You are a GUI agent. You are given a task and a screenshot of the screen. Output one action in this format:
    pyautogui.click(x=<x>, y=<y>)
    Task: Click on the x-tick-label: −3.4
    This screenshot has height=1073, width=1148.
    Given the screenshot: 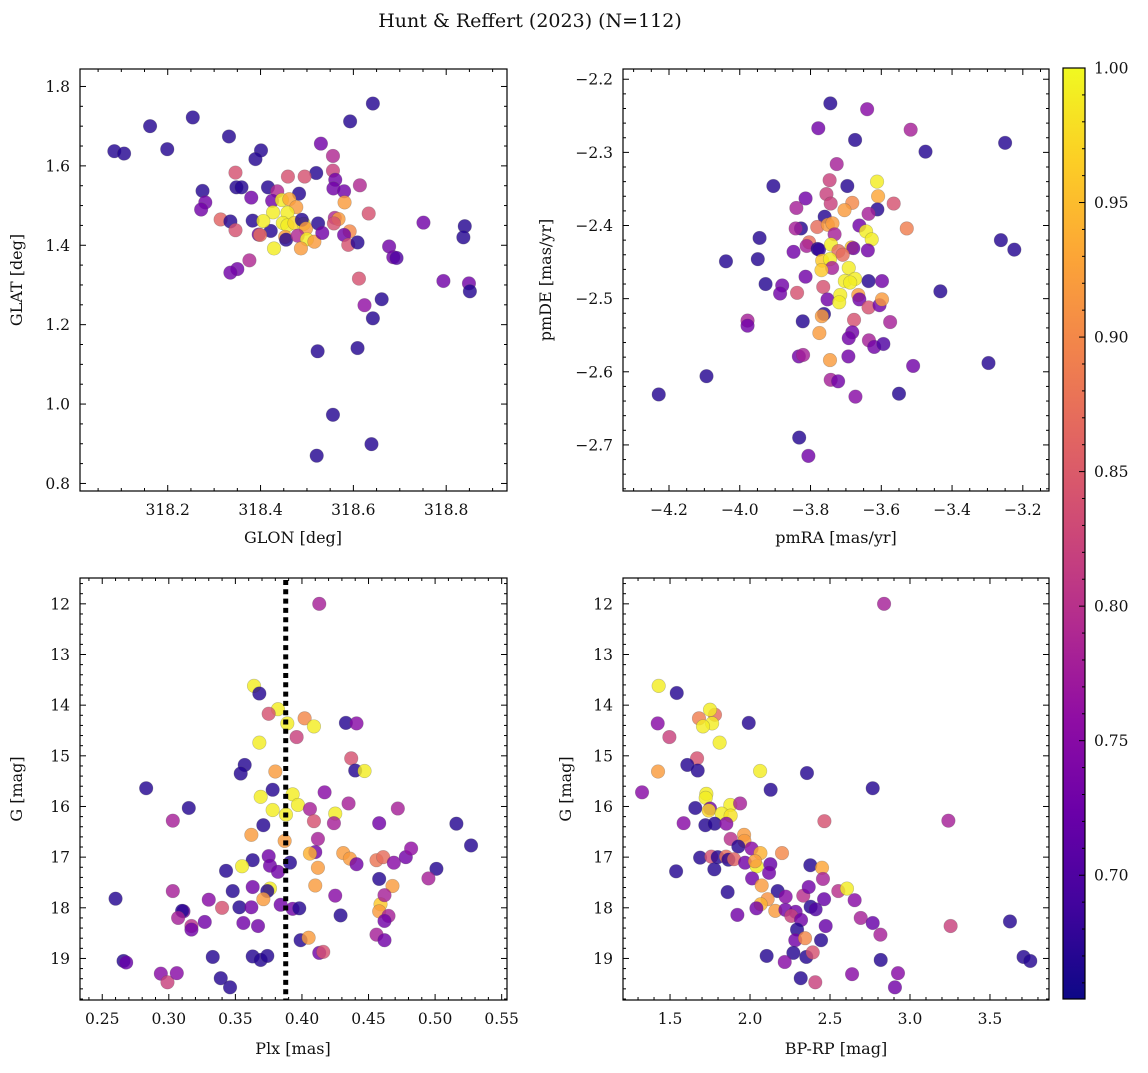 What is the action you would take?
    pyautogui.click(x=952, y=510)
    